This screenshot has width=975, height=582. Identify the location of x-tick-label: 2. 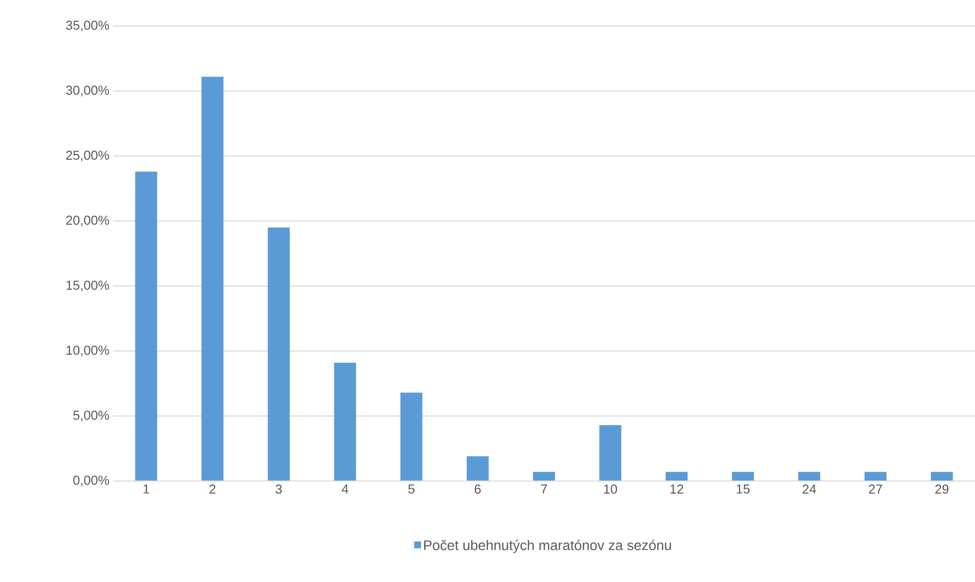
(213, 489).